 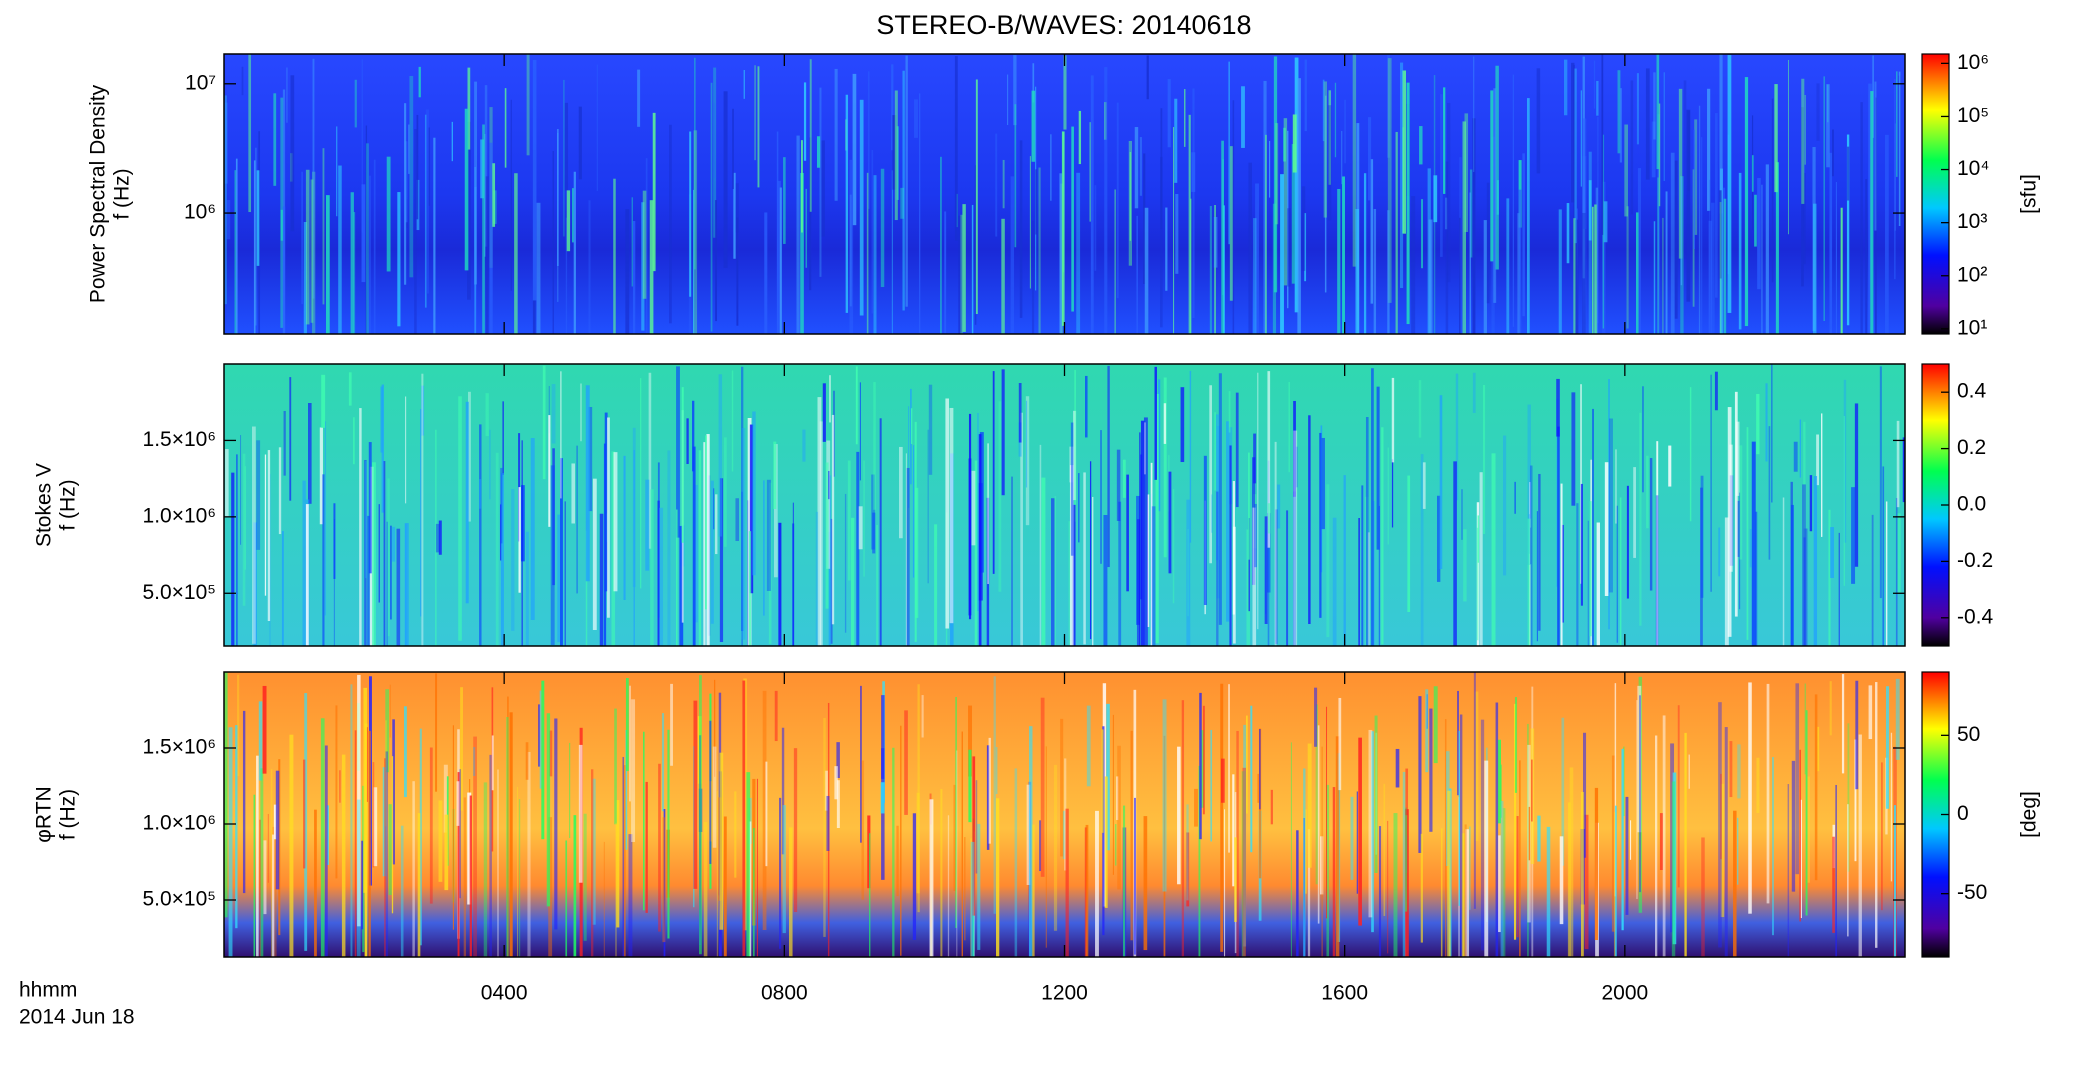 What do you see at coordinates (1968, 734) in the screenshot?
I see `colorbar-tick-label: 50` at bounding box center [1968, 734].